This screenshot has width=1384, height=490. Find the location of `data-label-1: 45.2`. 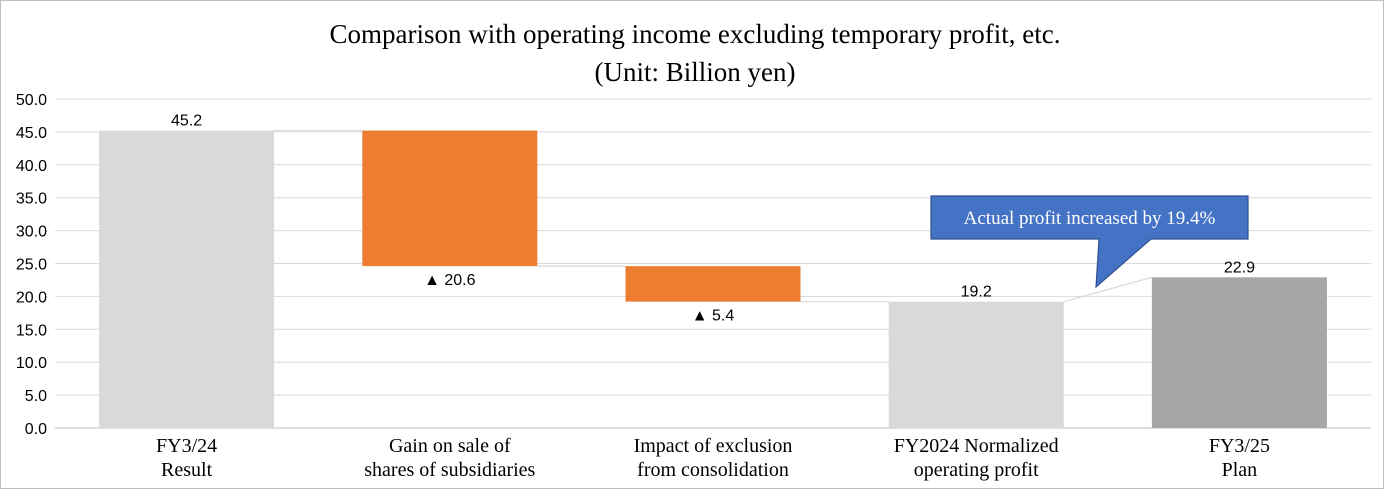

data-label-1: 45.2 is located at coordinates (186, 121).